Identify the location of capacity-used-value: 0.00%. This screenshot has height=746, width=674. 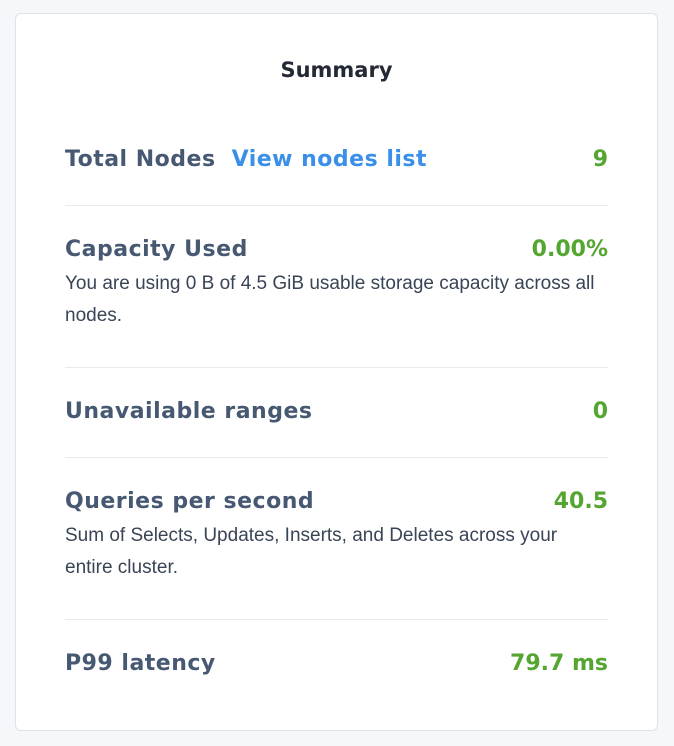
(569, 249).